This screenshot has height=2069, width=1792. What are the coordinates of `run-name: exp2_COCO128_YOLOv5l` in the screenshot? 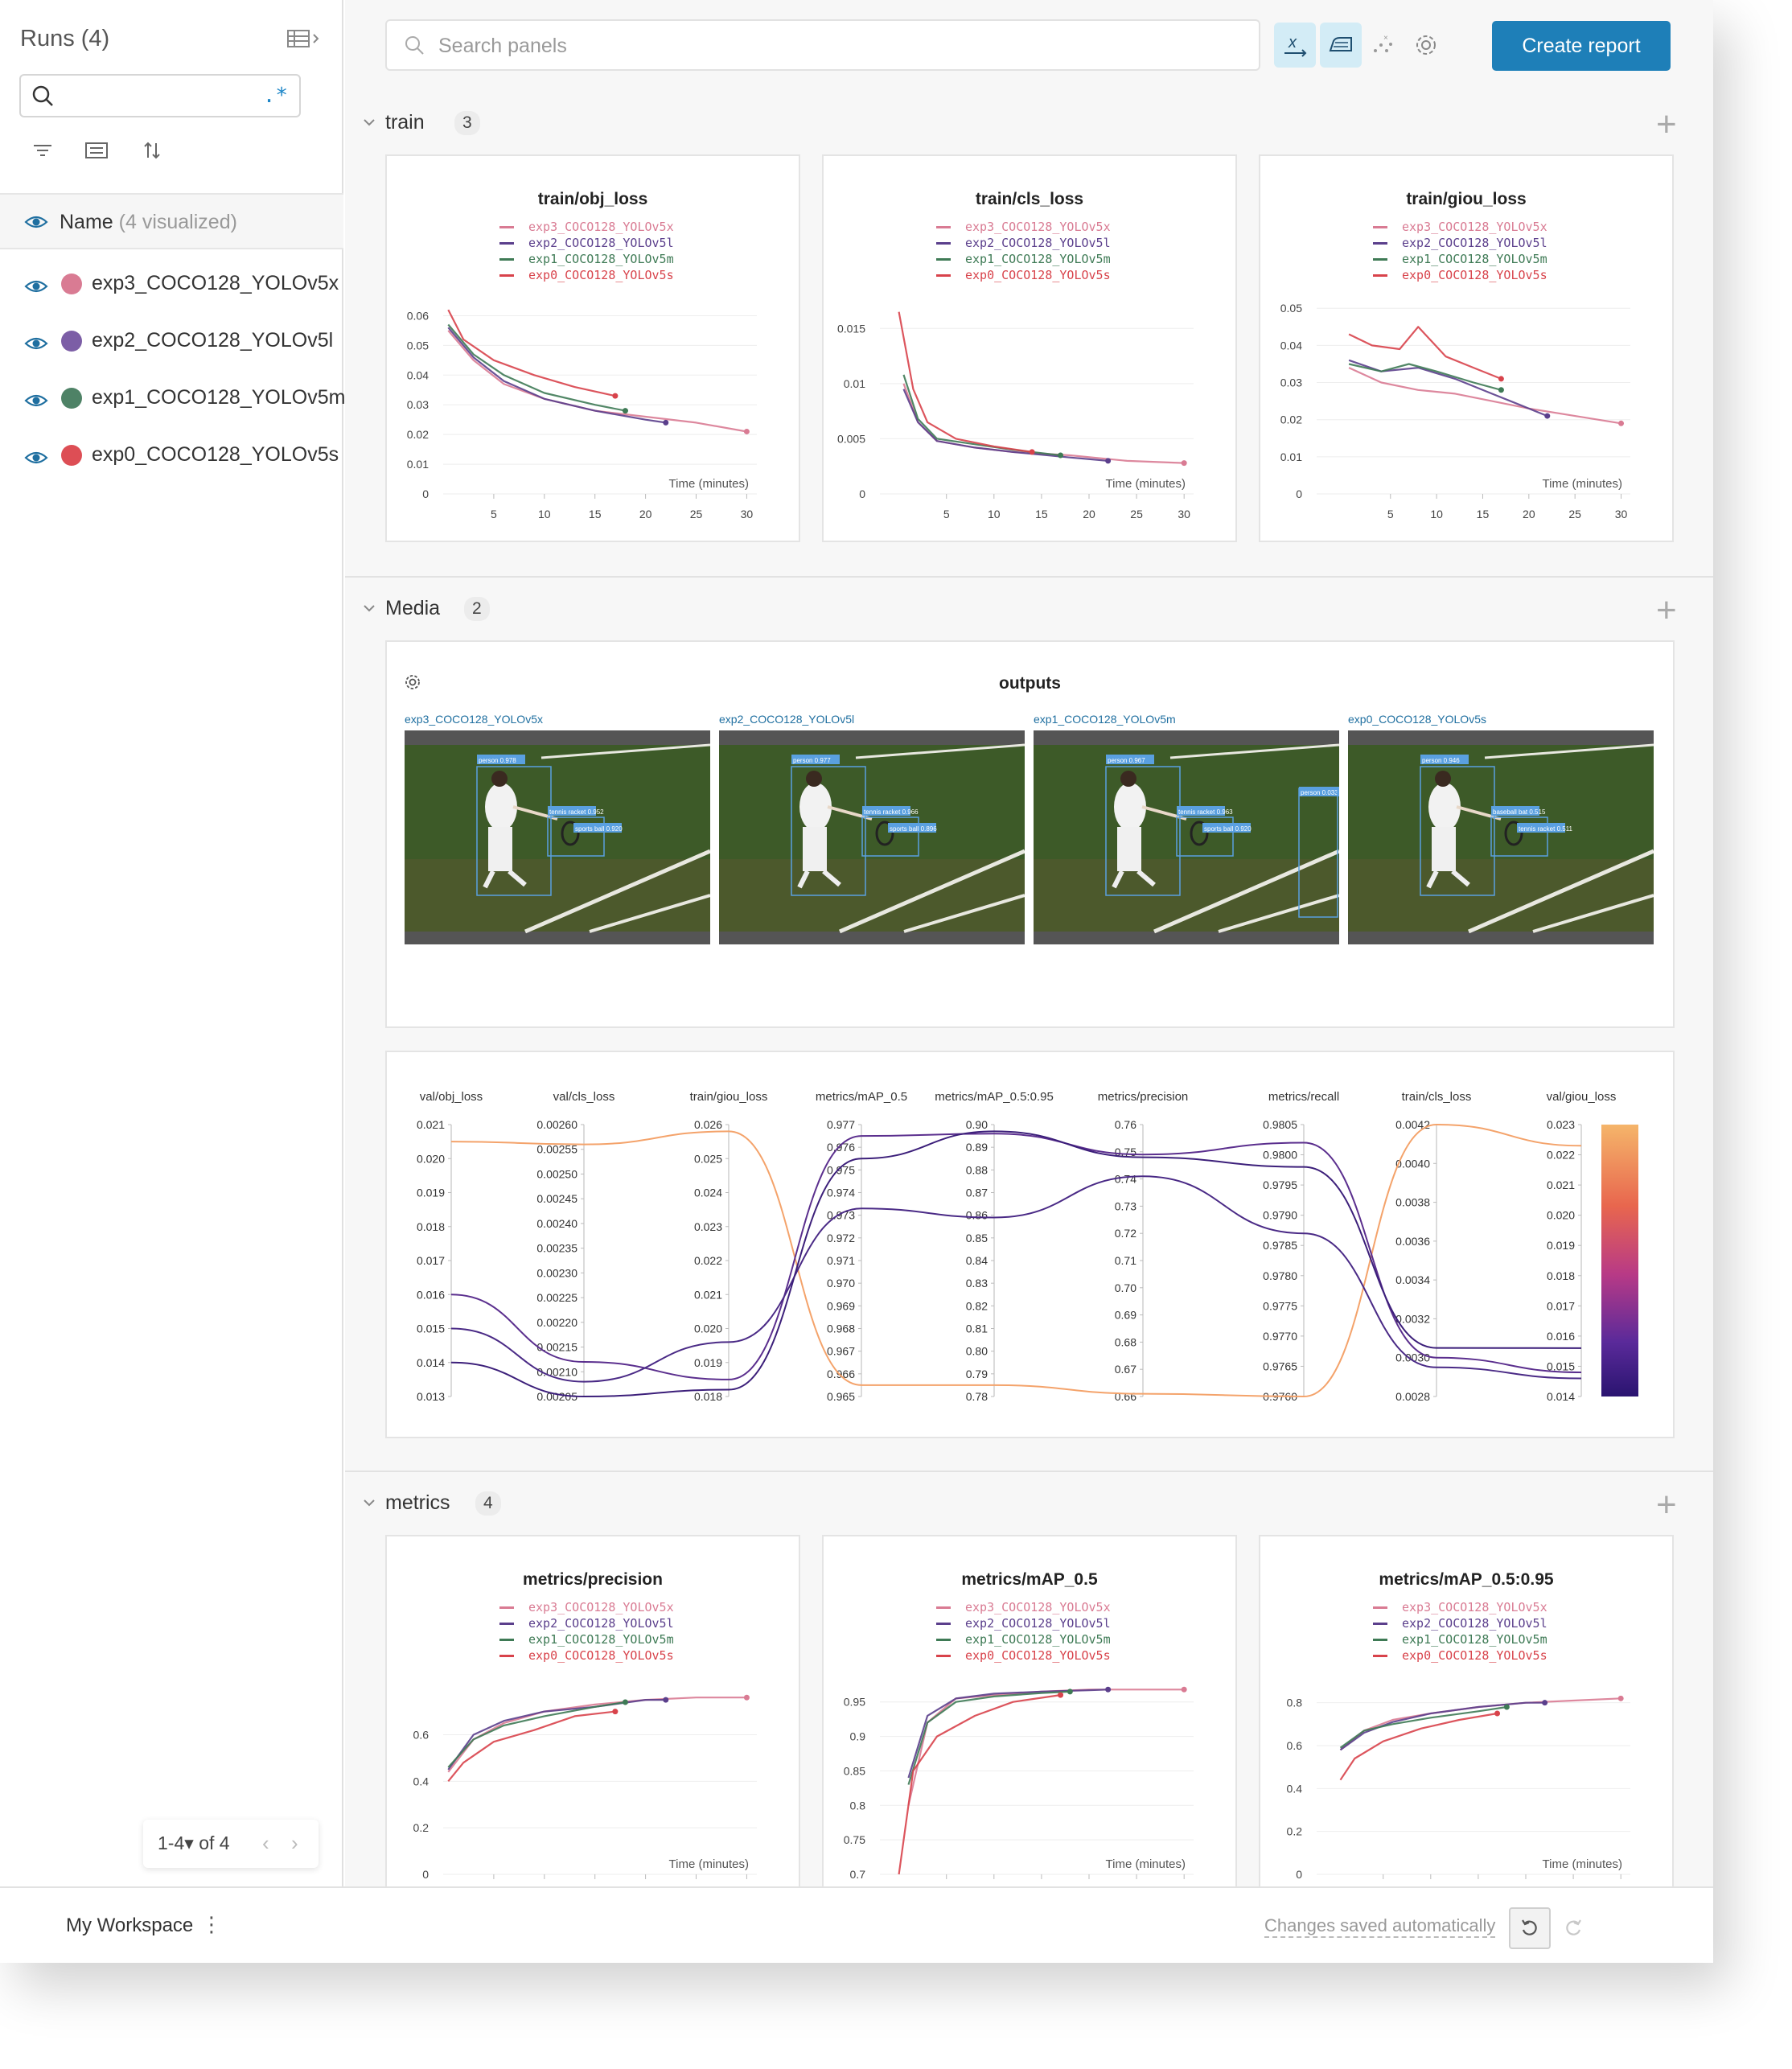 It's located at (213, 341).